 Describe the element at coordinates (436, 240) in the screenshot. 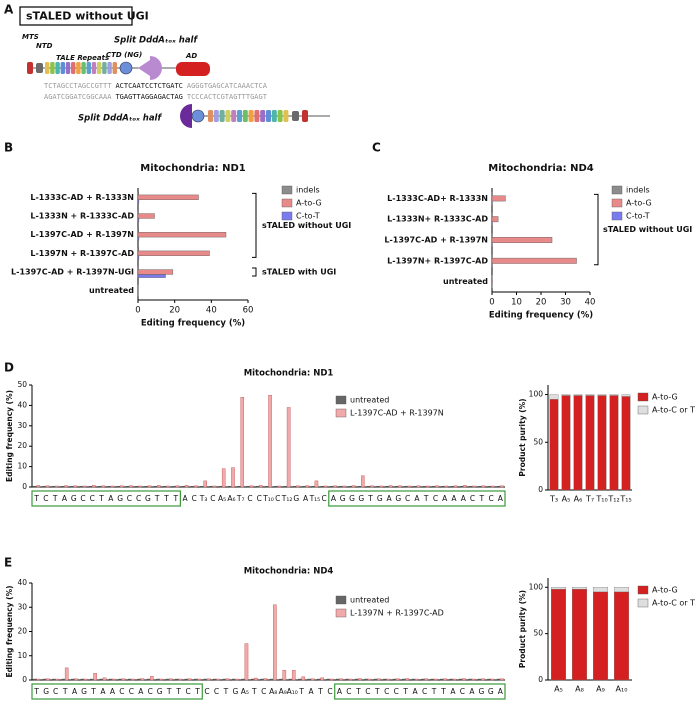

I see `y-tick-label: L-1397C-AD + R-1397N` at that location.